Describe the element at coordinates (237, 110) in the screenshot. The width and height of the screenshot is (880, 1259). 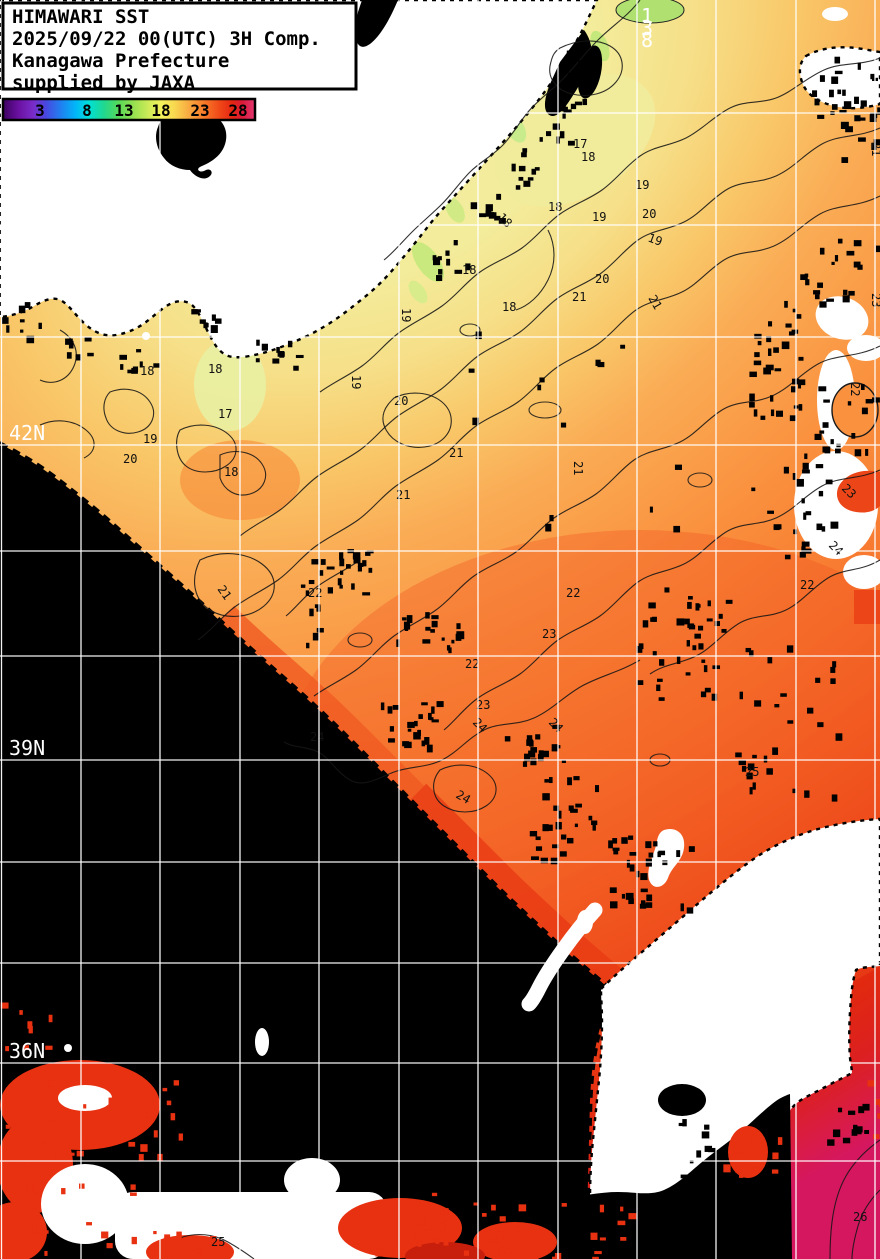
I see `colorbar-tick: 28` at that location.